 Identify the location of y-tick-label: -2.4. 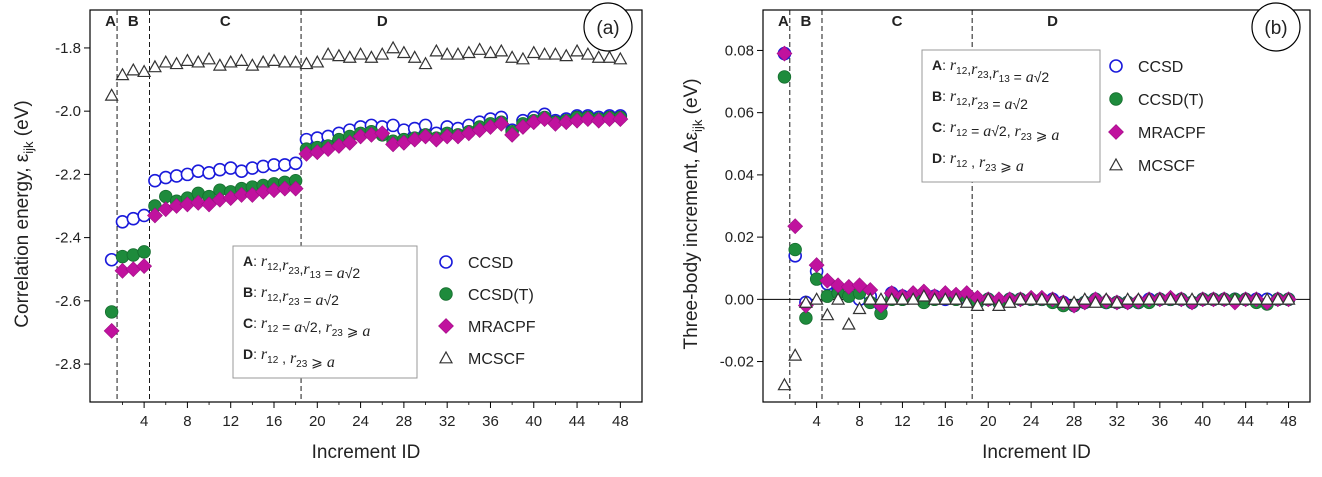
(68, 238).